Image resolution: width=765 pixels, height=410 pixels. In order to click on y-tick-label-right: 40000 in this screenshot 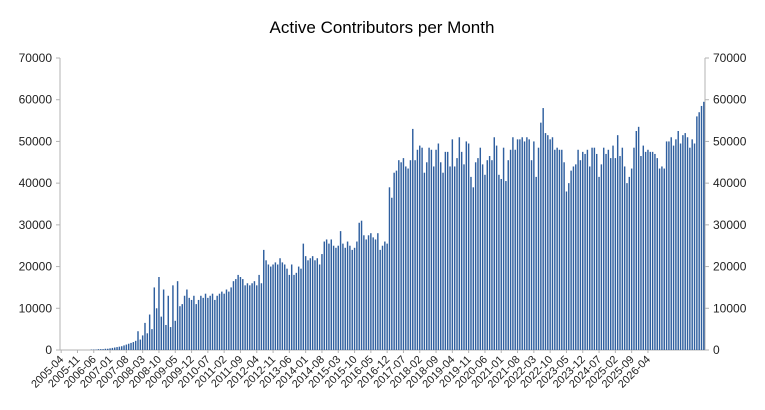, I will do `click(730, 183)`.